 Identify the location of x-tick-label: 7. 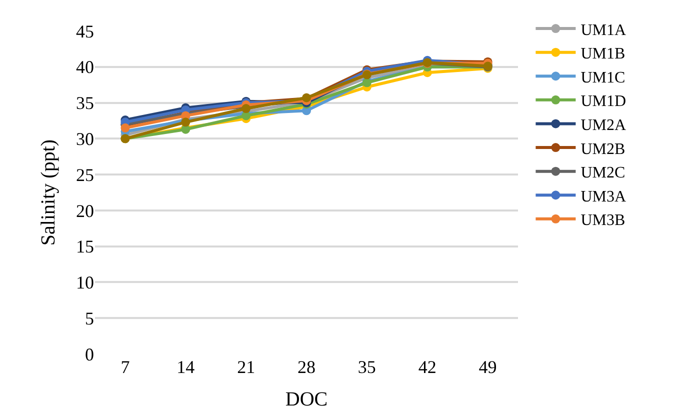
(125, 367).